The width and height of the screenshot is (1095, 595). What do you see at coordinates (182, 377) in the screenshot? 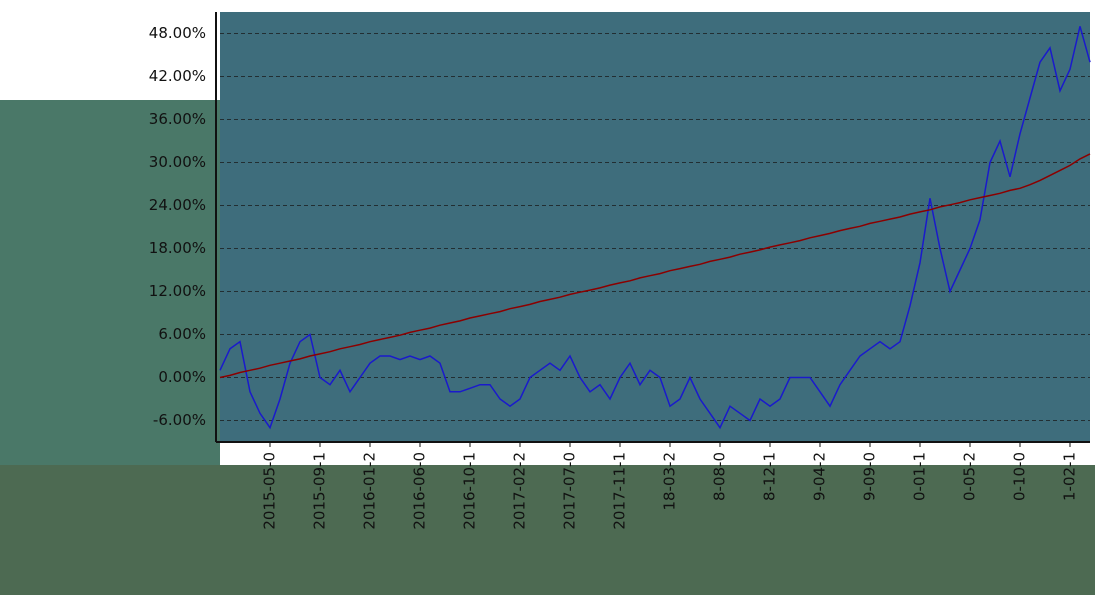
I see `y-tick-label: 0.00%` at bounding box center [182, 377].